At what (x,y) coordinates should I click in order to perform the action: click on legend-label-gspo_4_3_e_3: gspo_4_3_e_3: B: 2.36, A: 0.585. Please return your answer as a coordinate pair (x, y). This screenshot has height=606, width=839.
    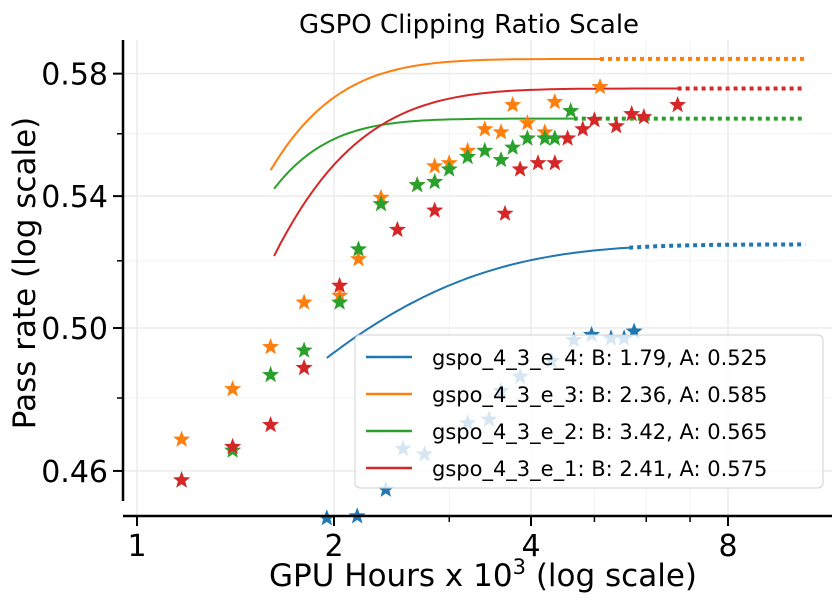
    Looking at the image, I should click on (599, 395).